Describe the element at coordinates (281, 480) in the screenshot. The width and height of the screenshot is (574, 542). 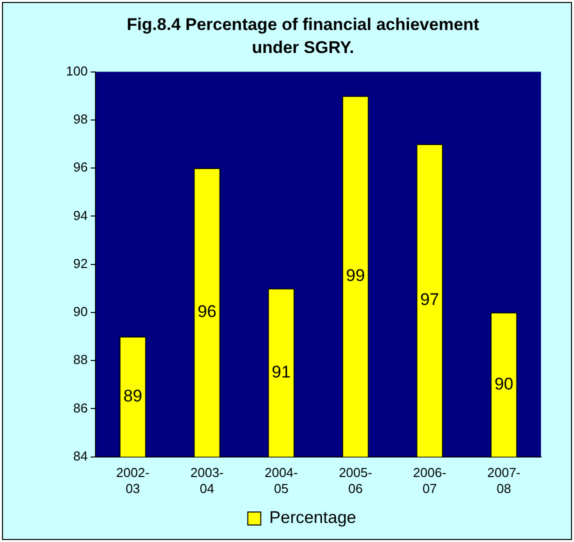
I see `x-tick-label: 2004-05` at that location.